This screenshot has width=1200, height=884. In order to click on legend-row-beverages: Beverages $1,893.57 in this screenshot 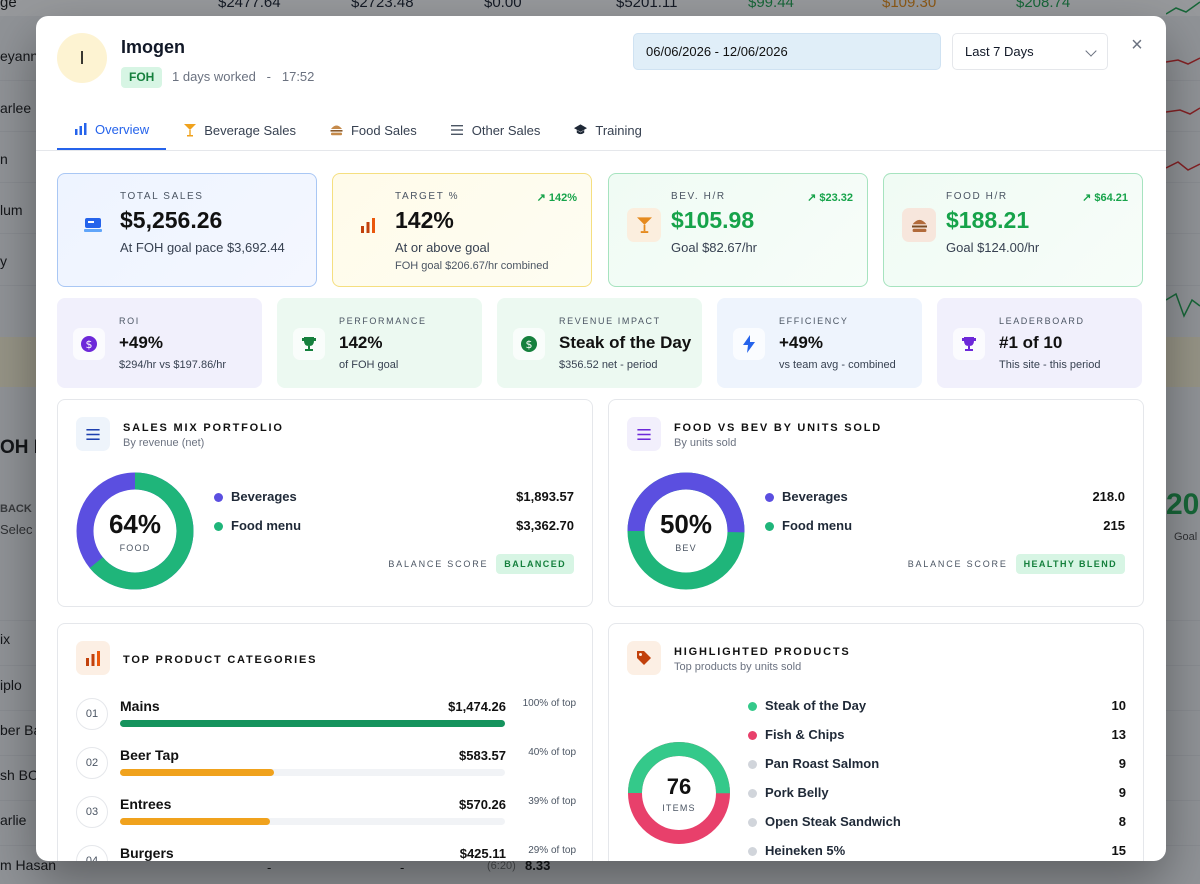, I will do `click(394, 498)`.